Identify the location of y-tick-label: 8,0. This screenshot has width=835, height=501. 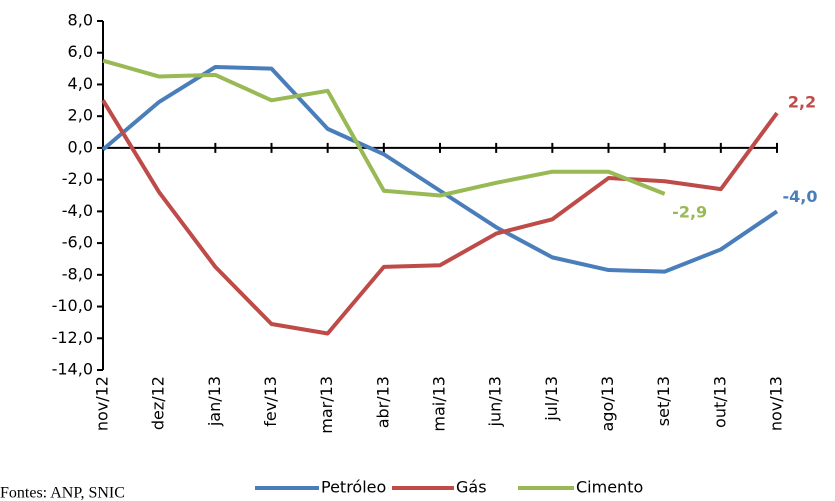
(80, 20).